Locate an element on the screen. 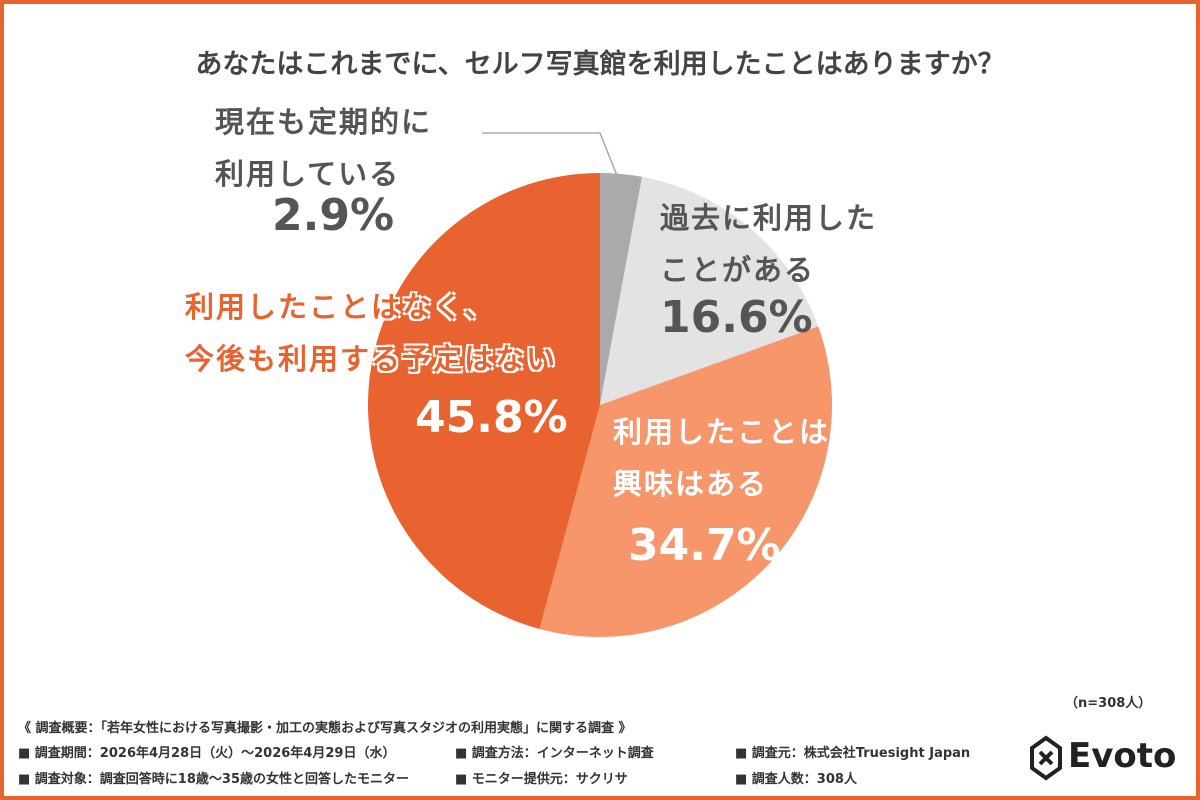  sample-note: （n=308人） is located at coordinates (1108, 703).